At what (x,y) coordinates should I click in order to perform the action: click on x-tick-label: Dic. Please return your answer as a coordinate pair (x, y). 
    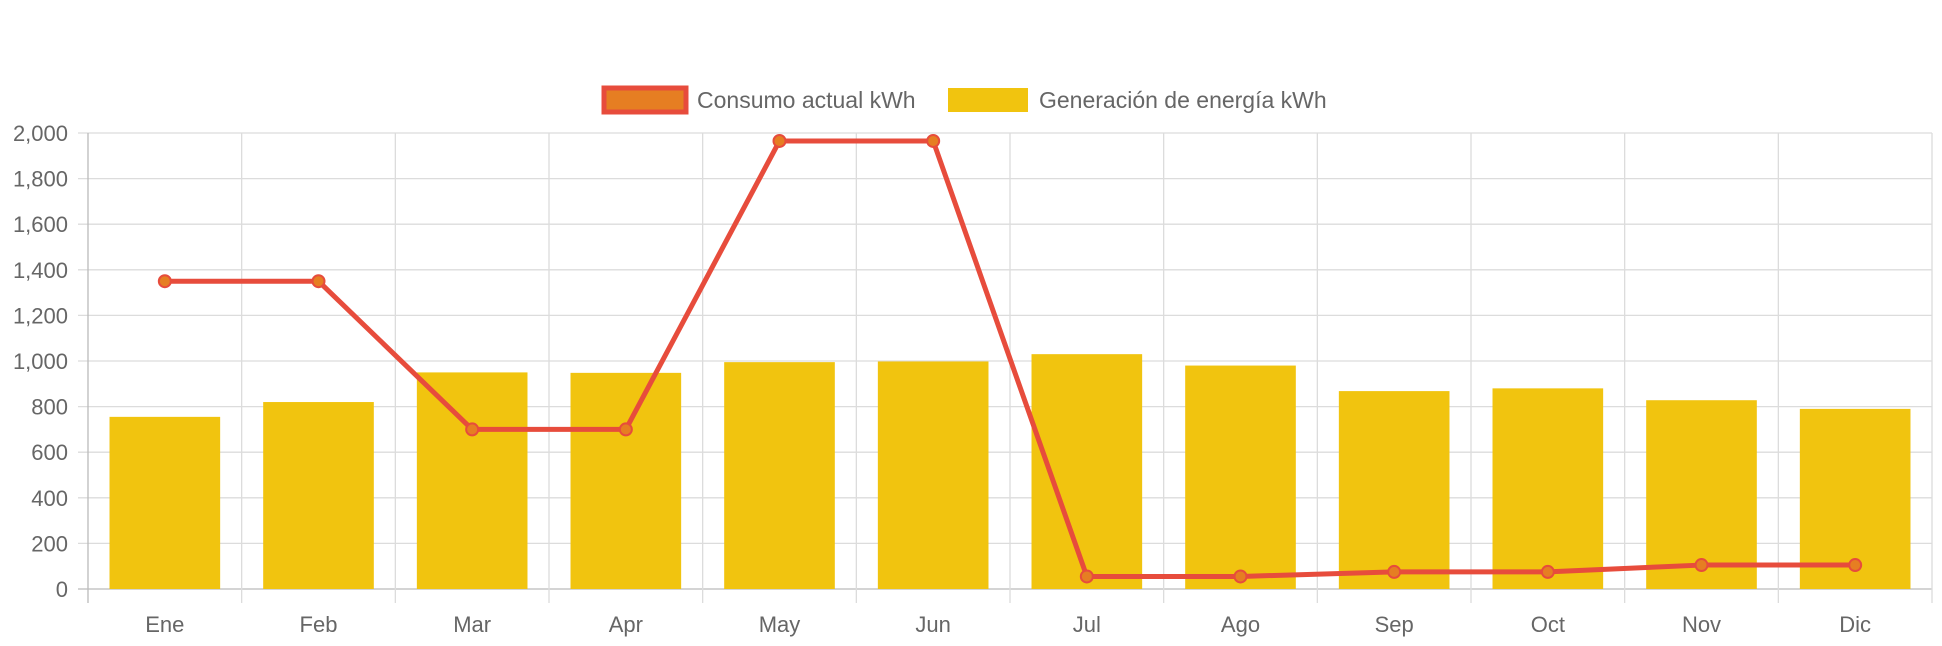
    Looking at the image, I should click on (1855, 624).